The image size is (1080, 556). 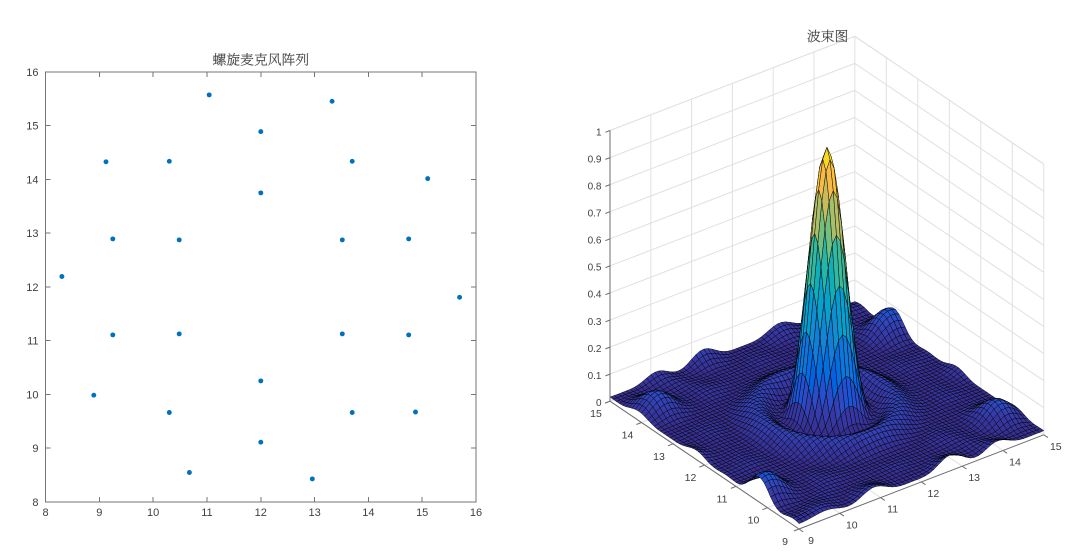 What do you see at coordinates (595, 349) in the screenshot?
I see `svg-text: 0.2` at bounding box center [595, 349].